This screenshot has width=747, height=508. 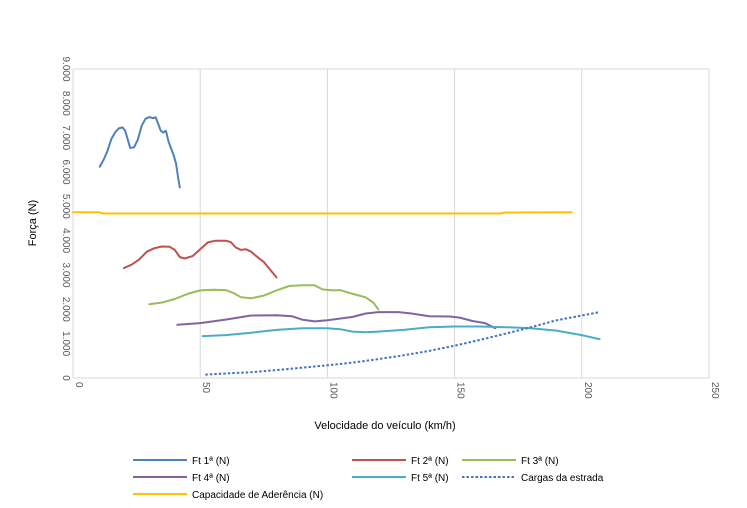 I want to click on y-tick-label: 0, so click(x=65, y=378).